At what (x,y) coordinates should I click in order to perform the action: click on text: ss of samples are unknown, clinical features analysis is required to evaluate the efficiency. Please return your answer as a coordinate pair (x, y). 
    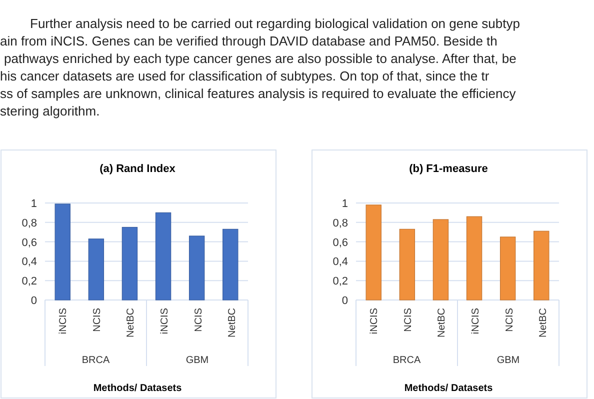
    Looking at the image, I should click on (258, 93).